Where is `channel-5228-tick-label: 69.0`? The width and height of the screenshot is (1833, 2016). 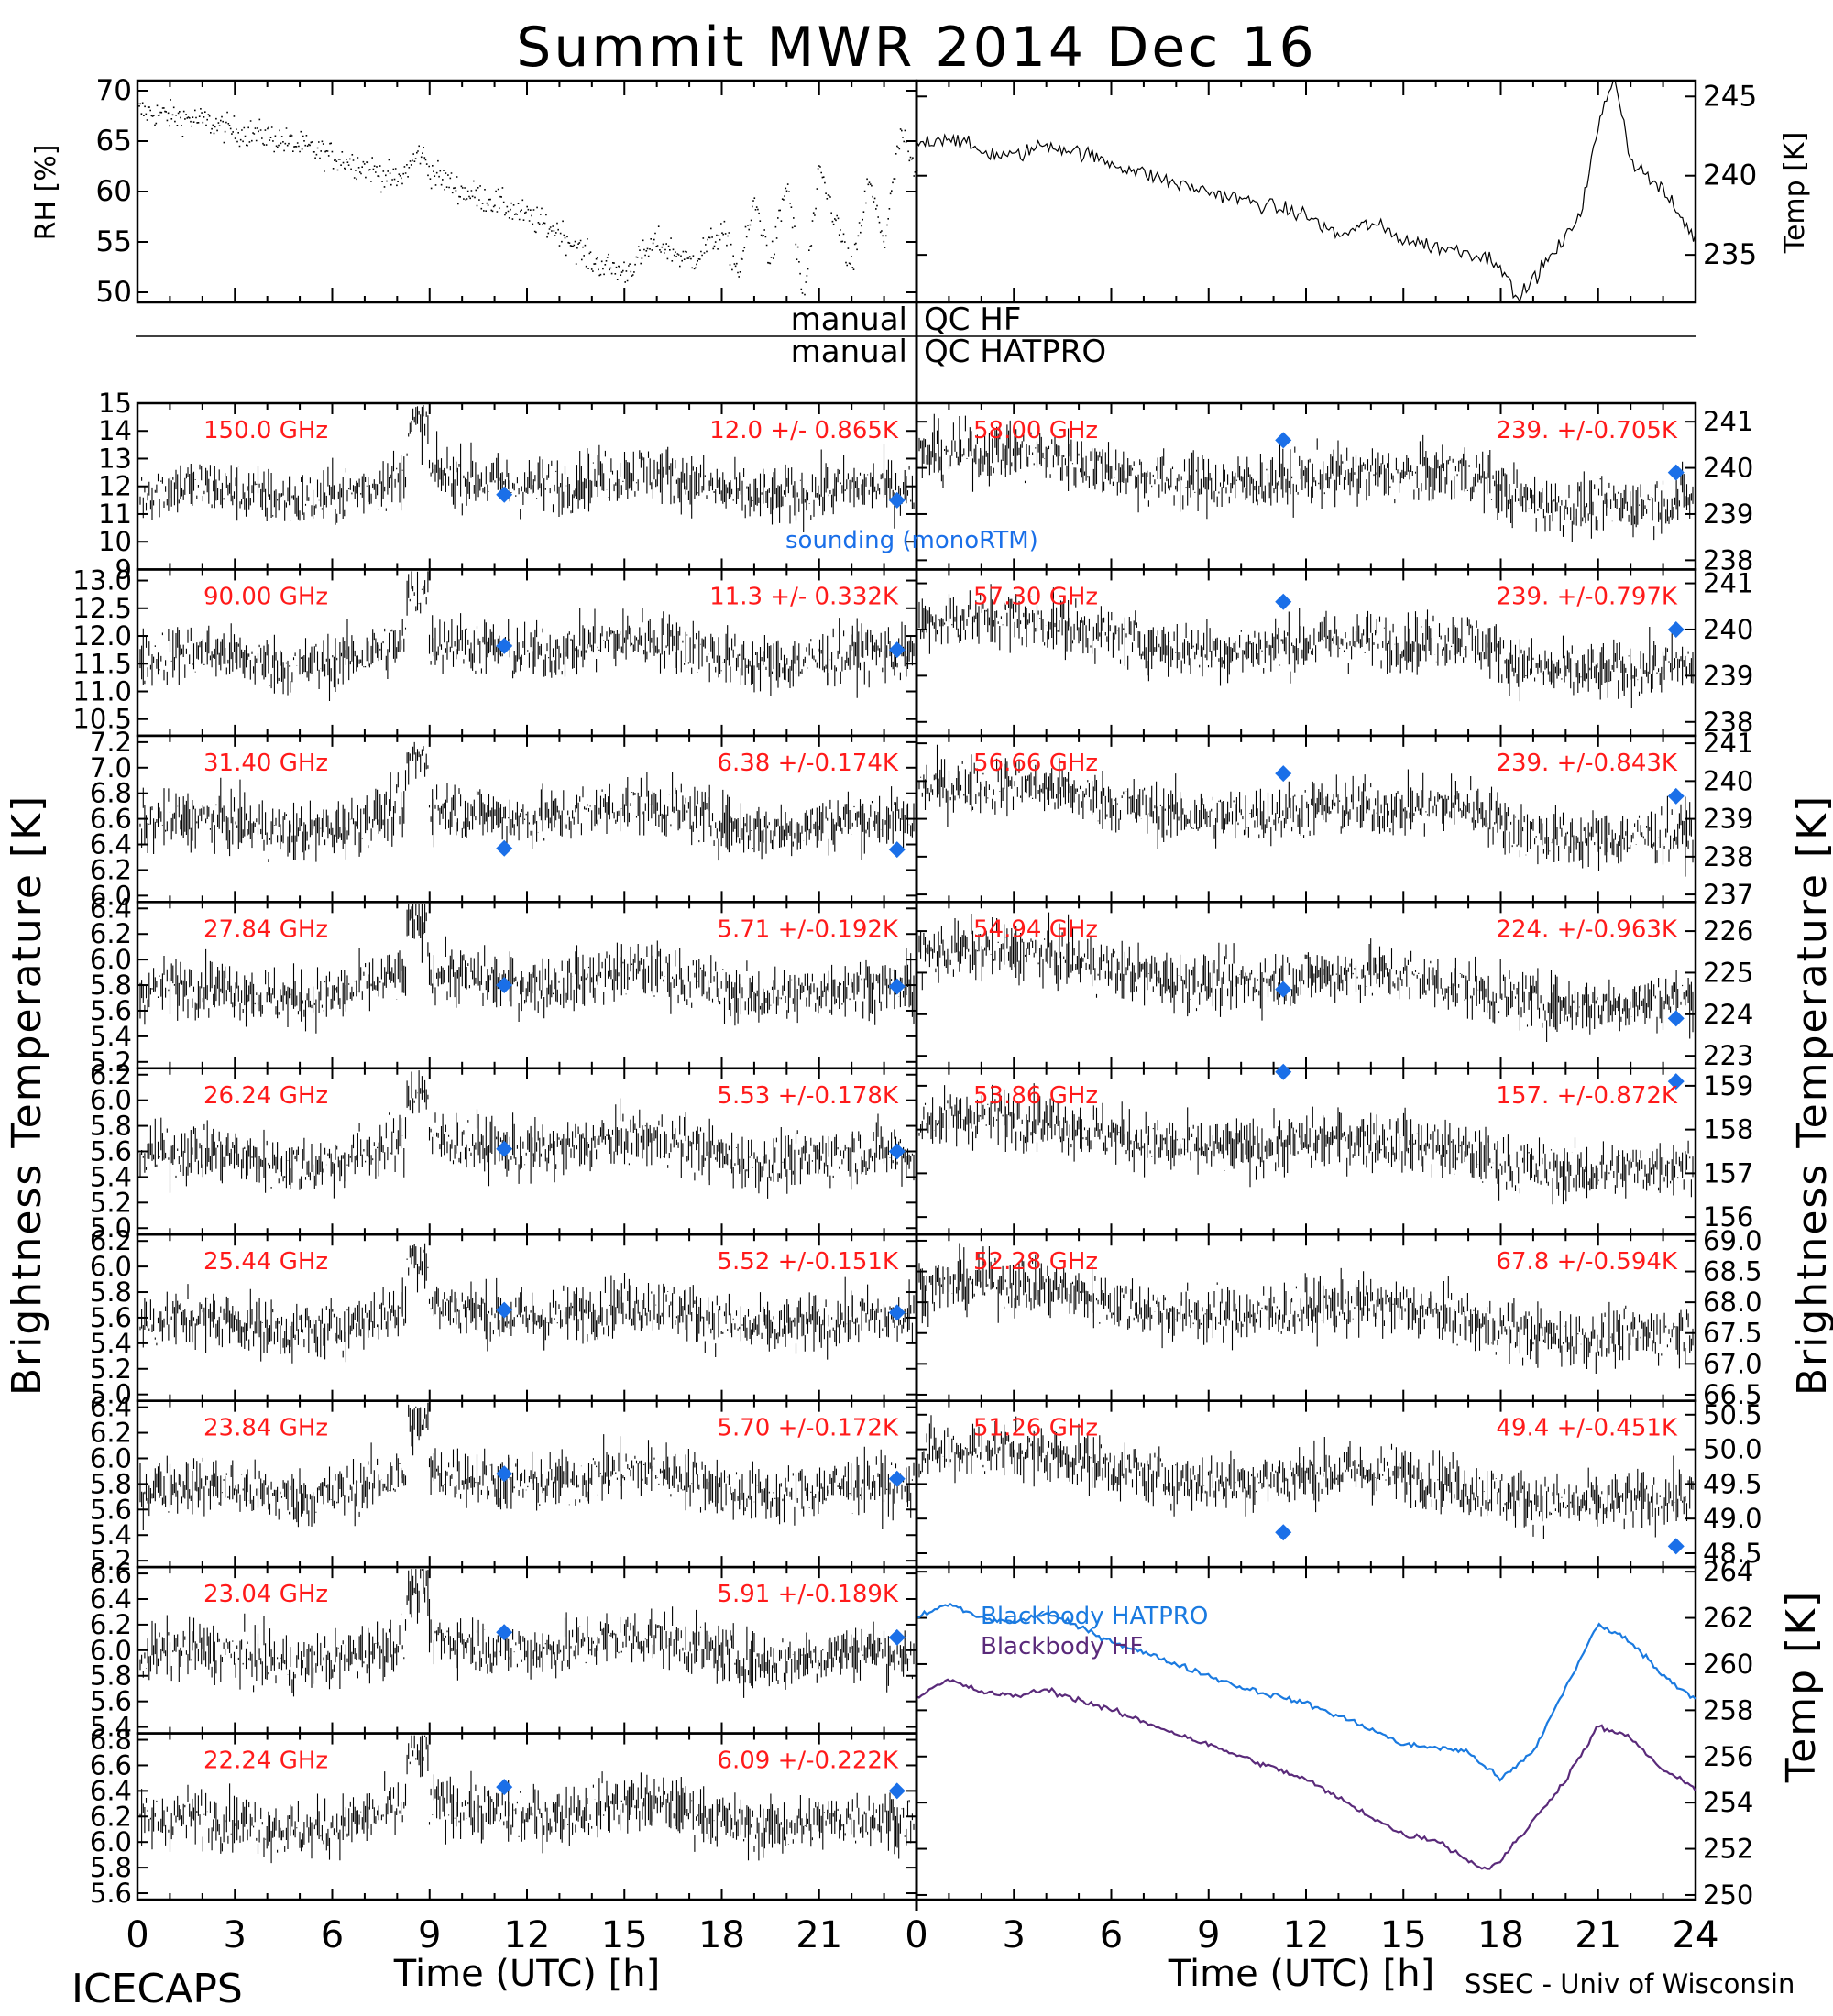
channel-5228-tick-label: 69.0 is located at coordinates (1732, 1240).